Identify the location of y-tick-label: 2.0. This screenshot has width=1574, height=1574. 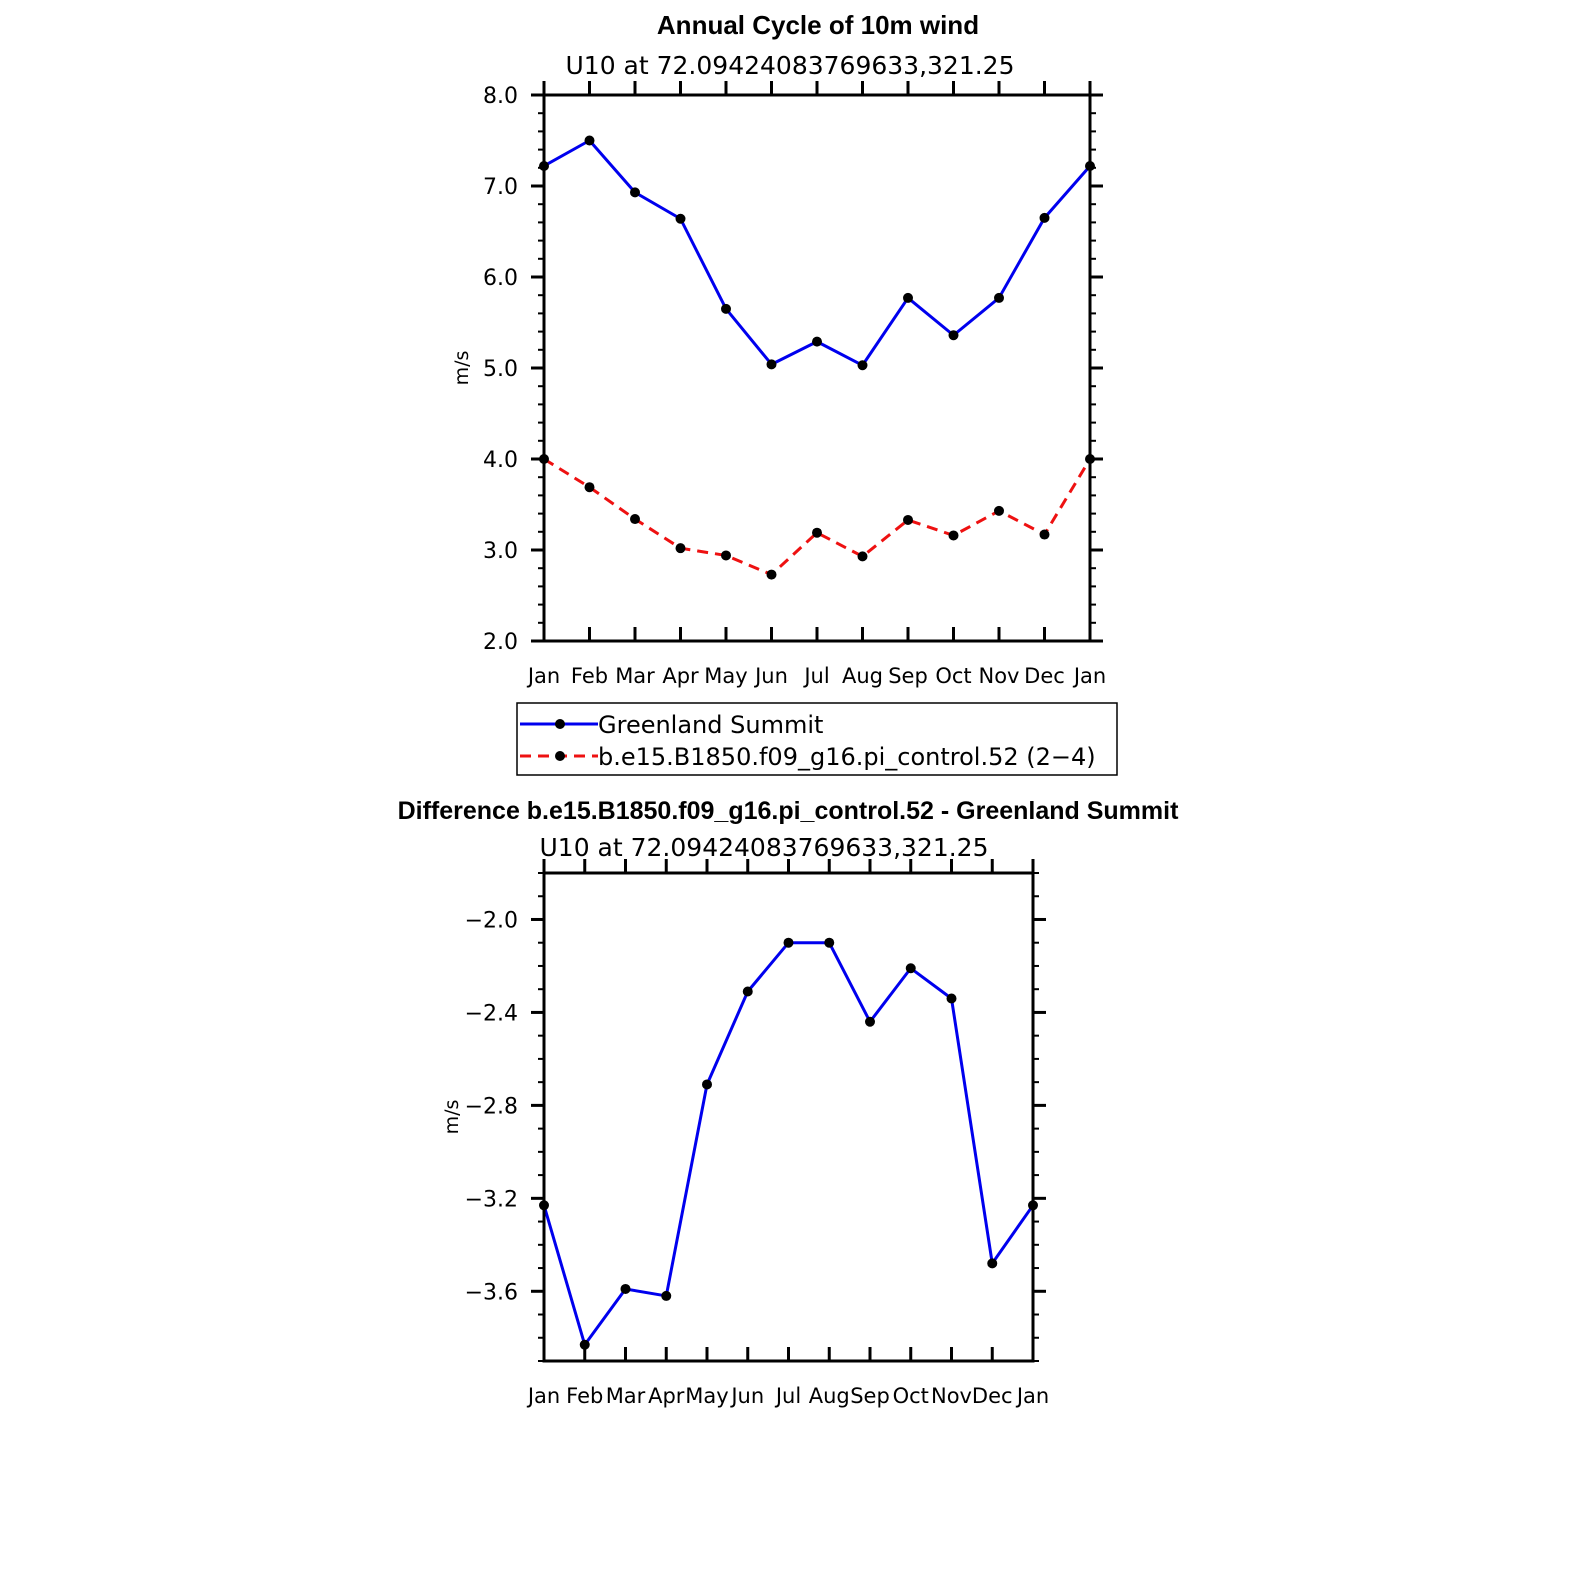
(500, 642).